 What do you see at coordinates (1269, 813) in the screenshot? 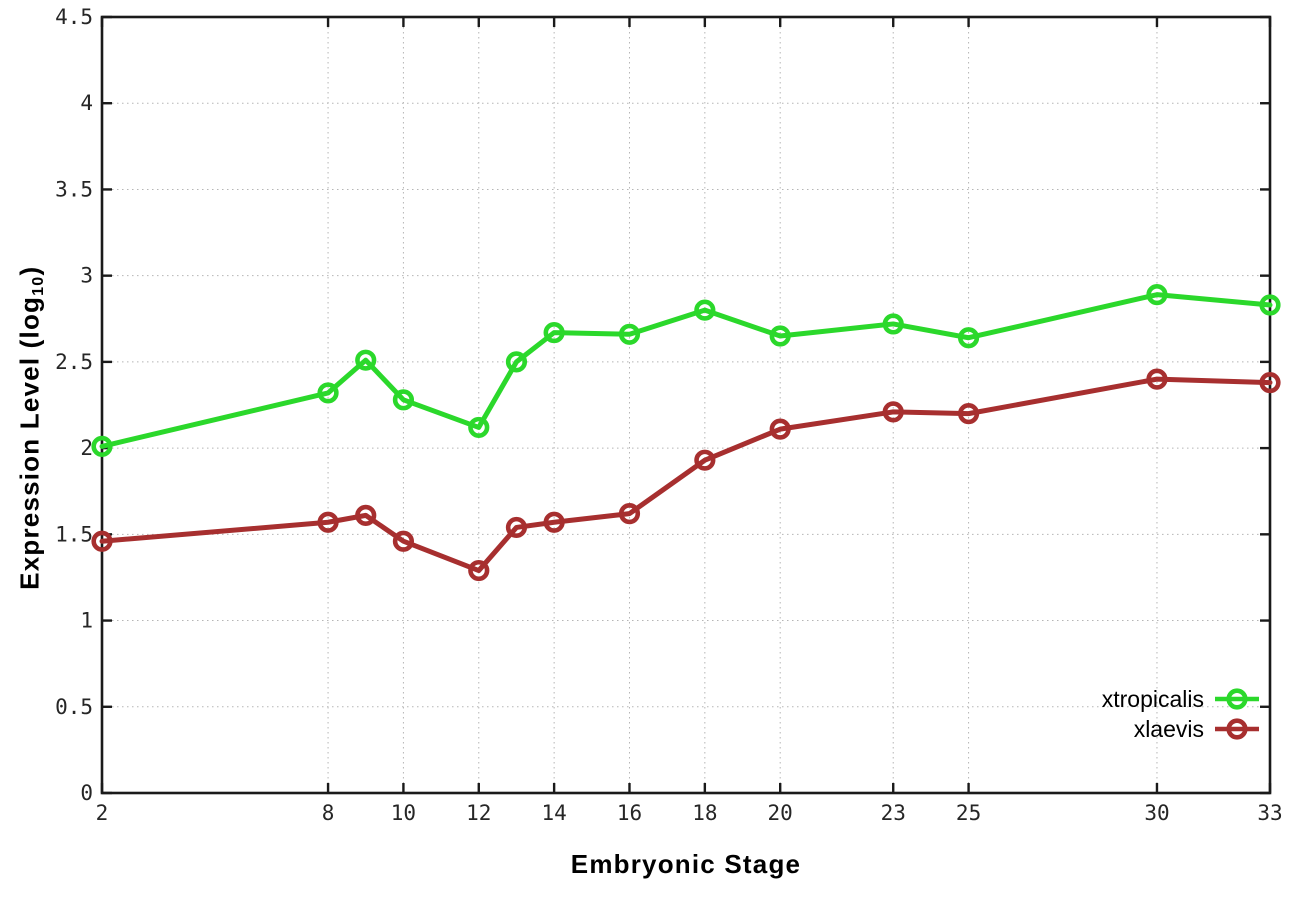
I see `x-tick-label: 33` at bounding box center [1269, 813].